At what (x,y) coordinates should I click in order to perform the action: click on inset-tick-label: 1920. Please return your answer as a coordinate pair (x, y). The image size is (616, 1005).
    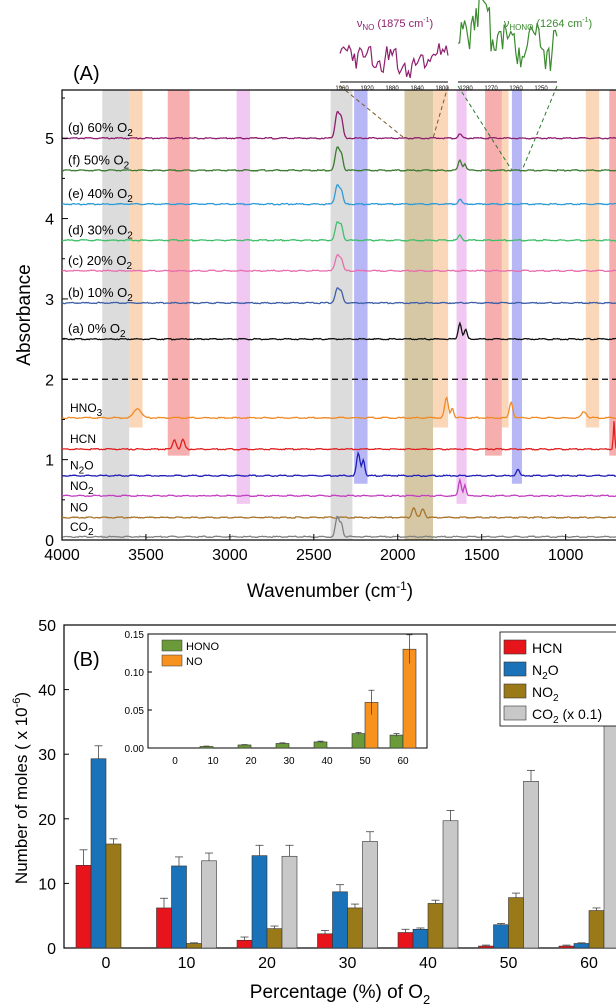
    Looking at the image, I should click on (367, 89).